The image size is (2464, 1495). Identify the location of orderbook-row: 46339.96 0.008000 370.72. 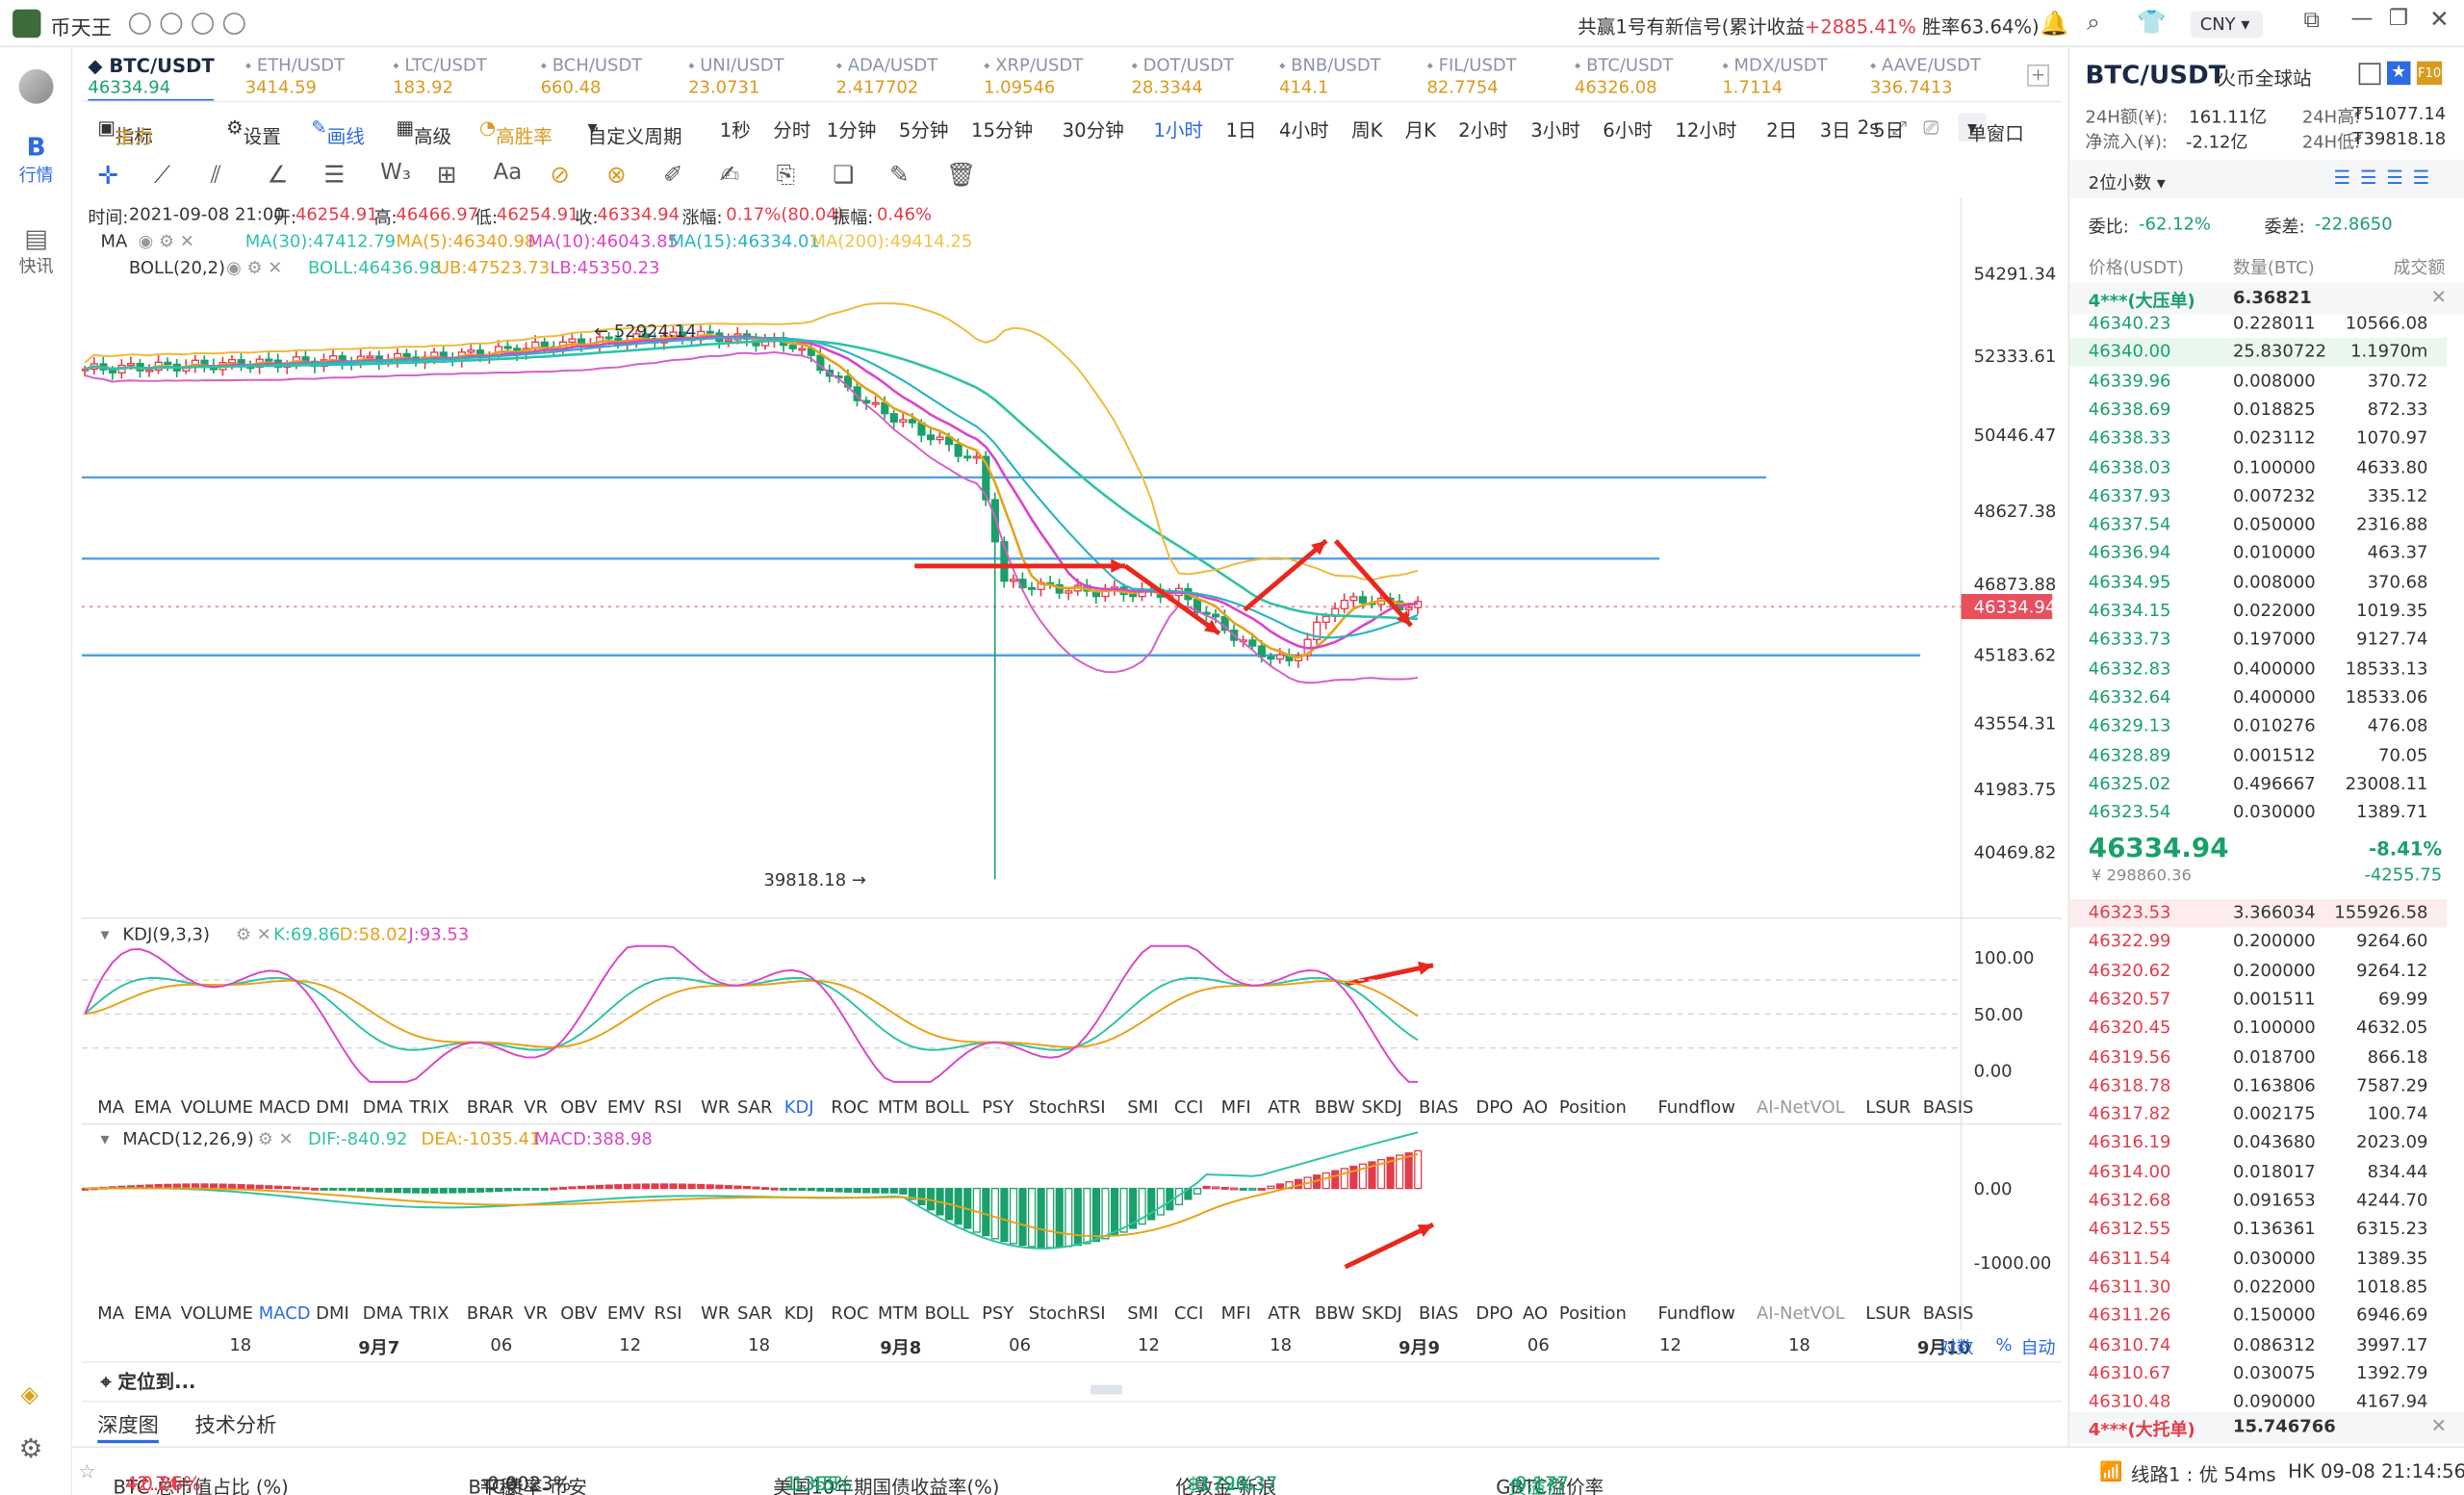
(2258, 381).